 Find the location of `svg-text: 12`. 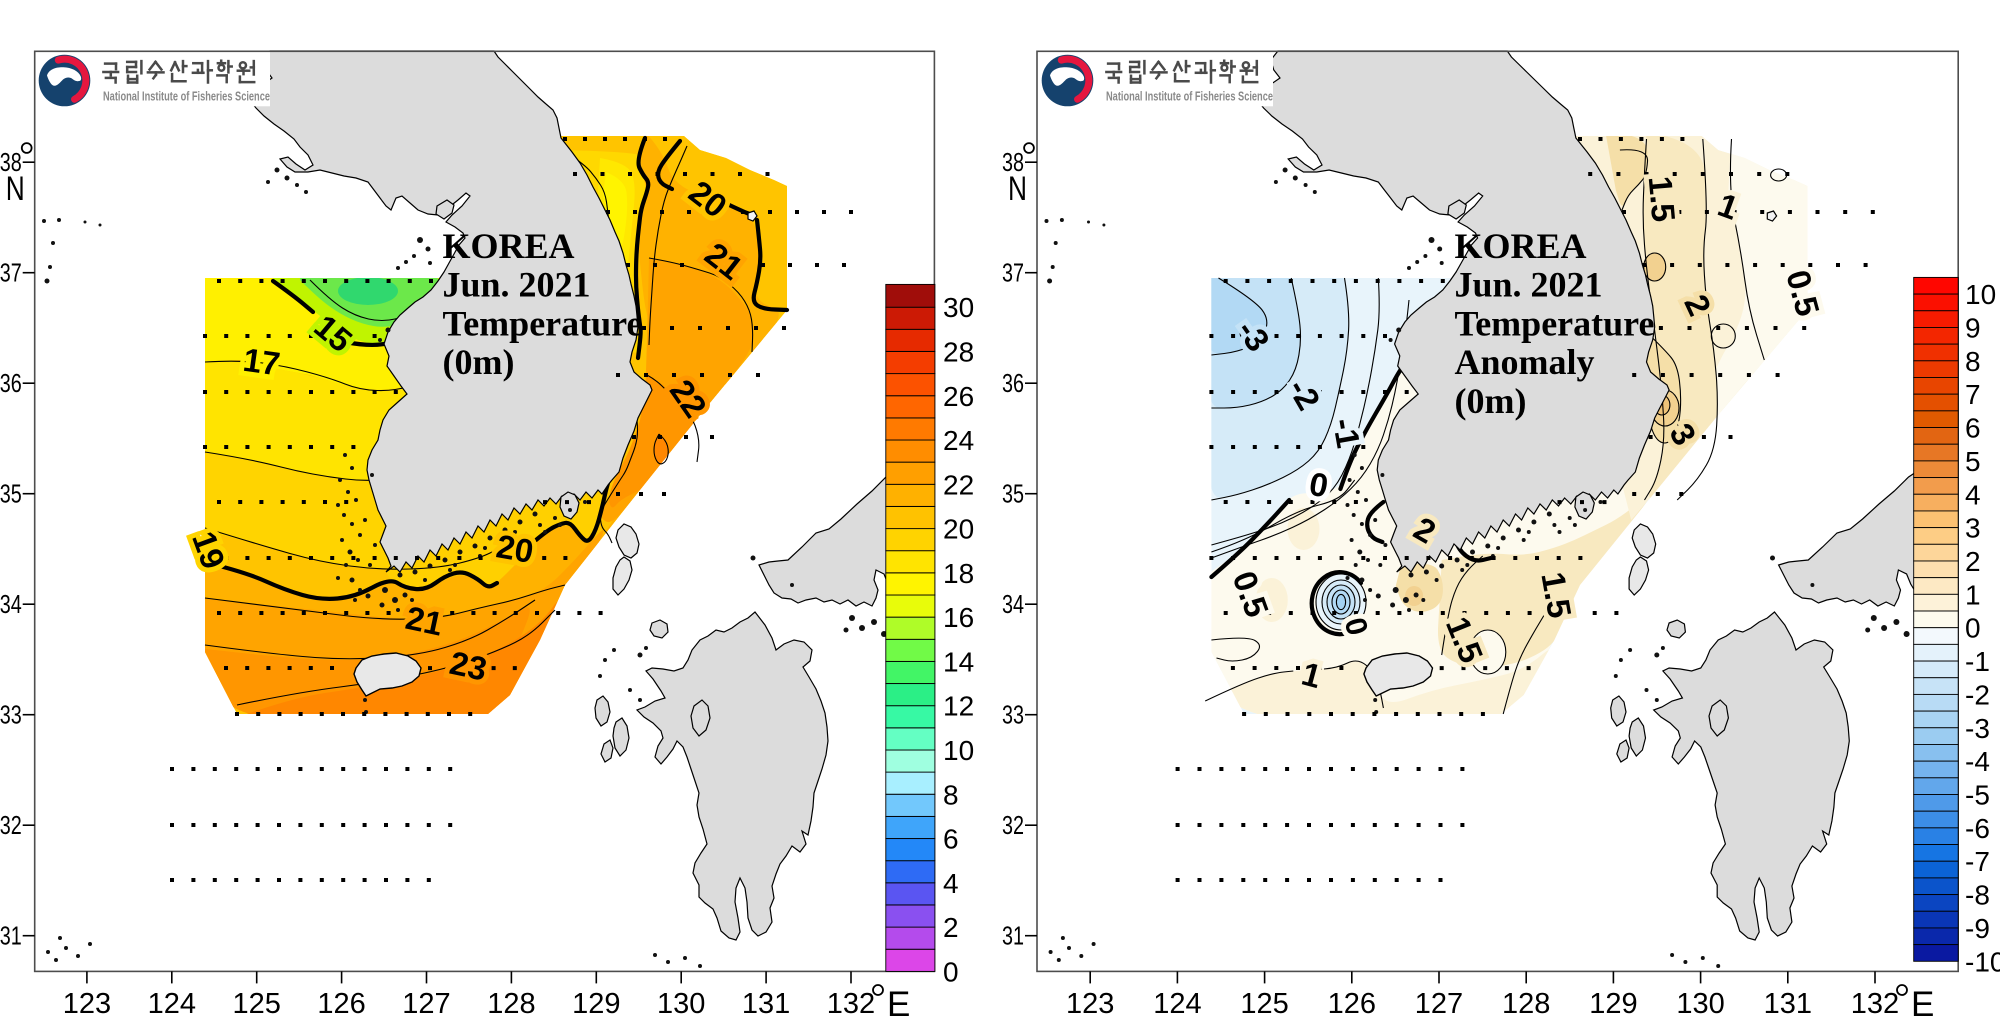

svg-text: 12 is located at coordinates (958, 706).